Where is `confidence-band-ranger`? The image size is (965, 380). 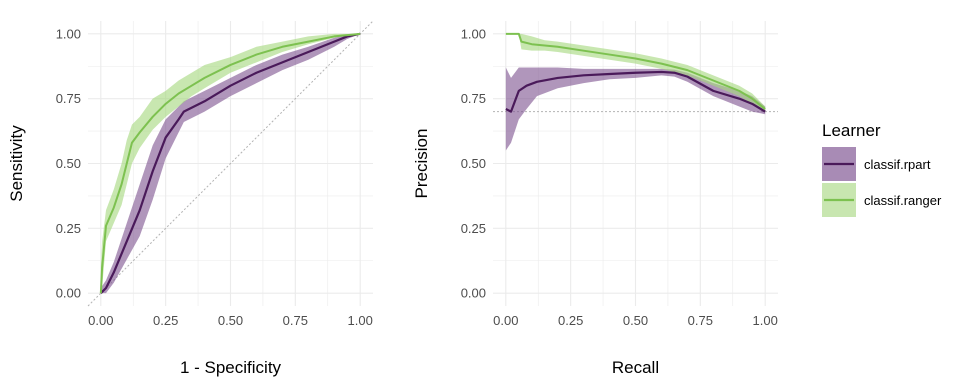
confidence-band-ranger is located at coordinates (635, 72).